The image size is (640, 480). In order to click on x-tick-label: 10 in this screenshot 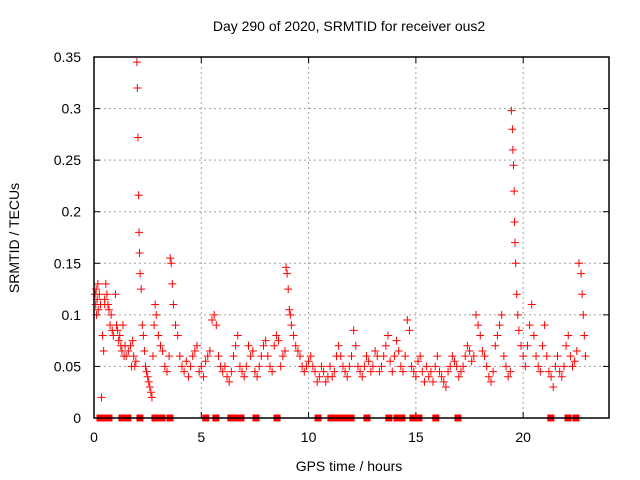, I will do `click(309, 437)`.